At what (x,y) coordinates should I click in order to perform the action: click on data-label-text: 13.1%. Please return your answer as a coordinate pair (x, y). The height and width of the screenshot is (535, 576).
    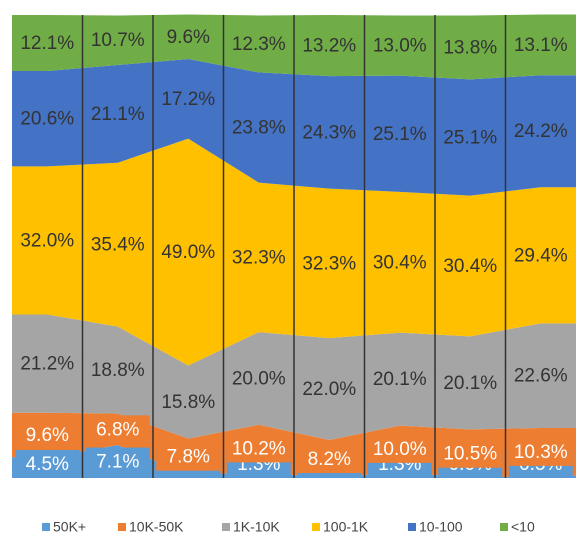
    Looking at the image, I should click on (541, 45).